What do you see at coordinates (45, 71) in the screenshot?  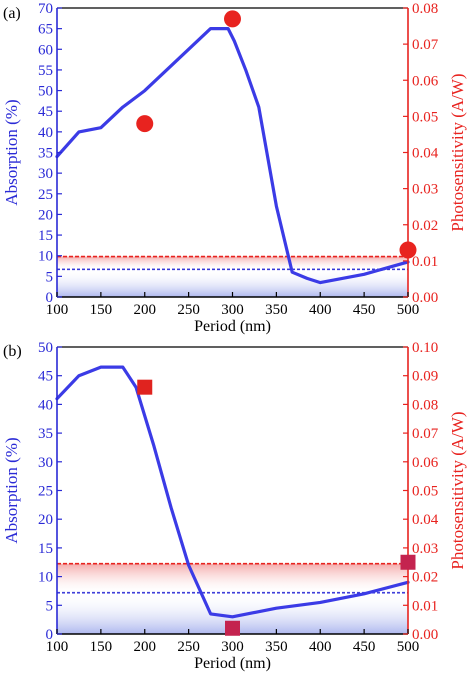 I see `y-left-tick-label: 55` at bounding box center [45, 71].